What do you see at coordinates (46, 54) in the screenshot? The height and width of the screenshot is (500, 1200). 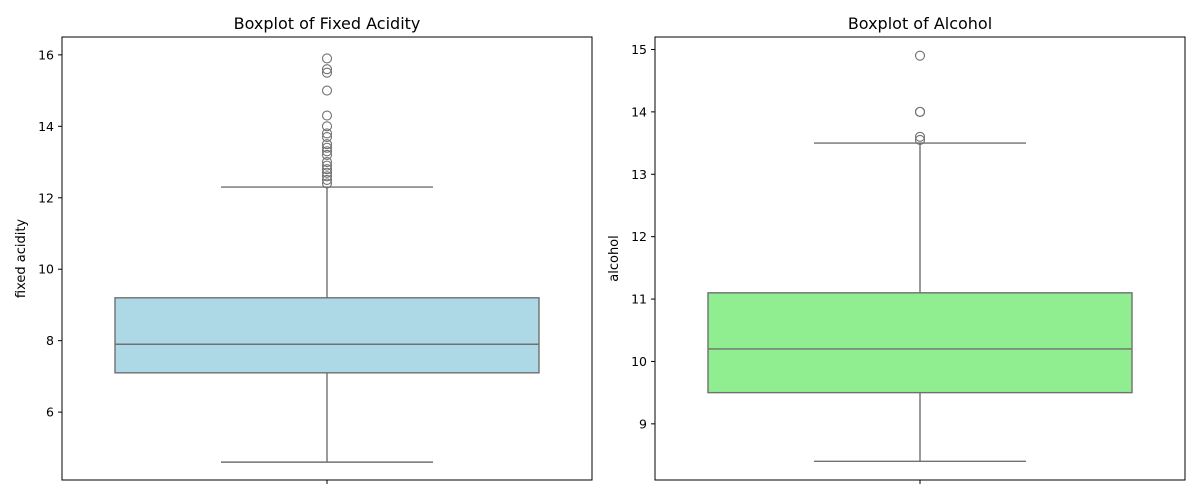 I see `y-tick-label: 16` at bounding box center [46, 54].